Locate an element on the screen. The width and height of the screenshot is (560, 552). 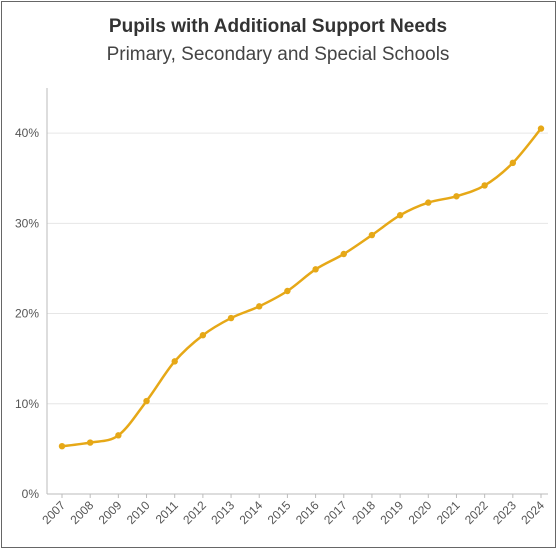
y-tick-label: 20% is located at coordinates (27, 314).